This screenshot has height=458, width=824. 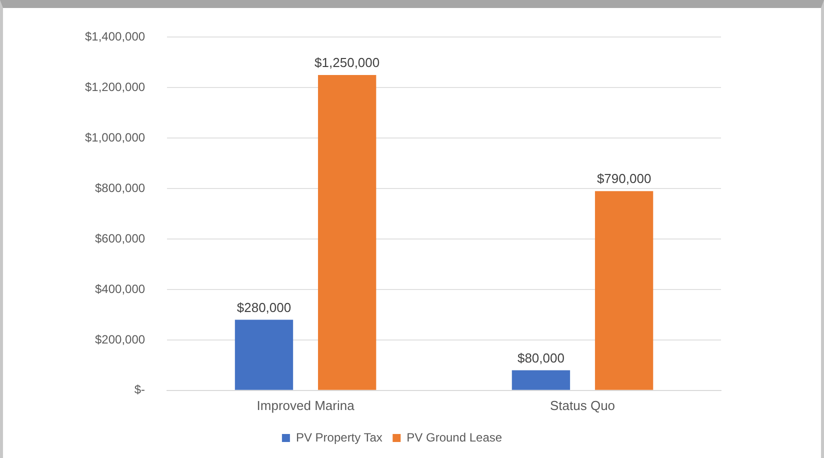 I want to click on y-tick-label: $800,000, so click(x=120, y=187).